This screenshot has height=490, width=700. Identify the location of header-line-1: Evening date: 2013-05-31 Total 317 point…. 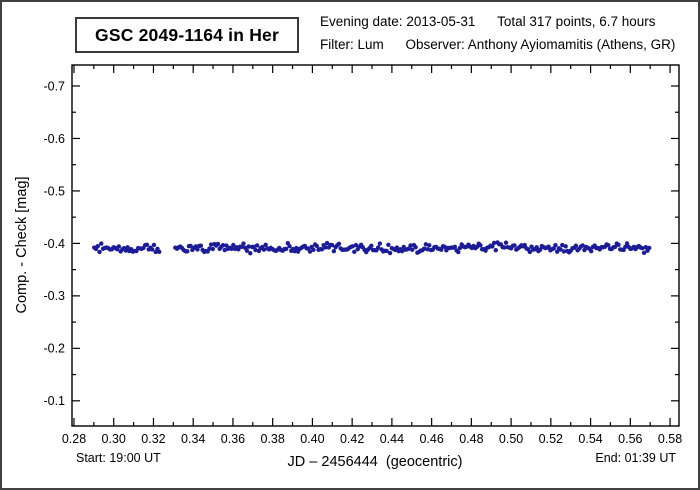
(488, 21).